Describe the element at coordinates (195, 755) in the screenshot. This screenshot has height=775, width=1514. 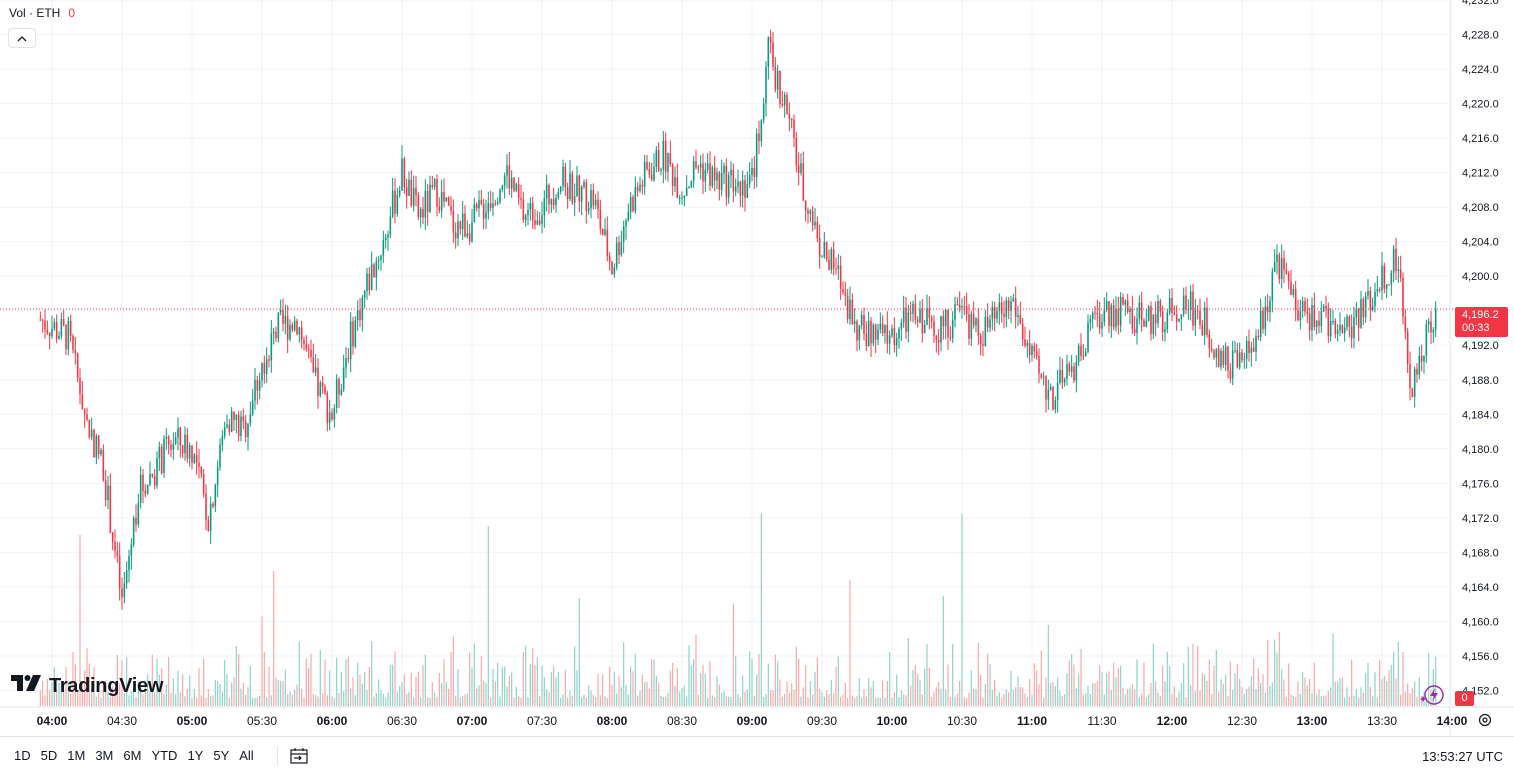
I see `range-1y: 1Y` at that location.